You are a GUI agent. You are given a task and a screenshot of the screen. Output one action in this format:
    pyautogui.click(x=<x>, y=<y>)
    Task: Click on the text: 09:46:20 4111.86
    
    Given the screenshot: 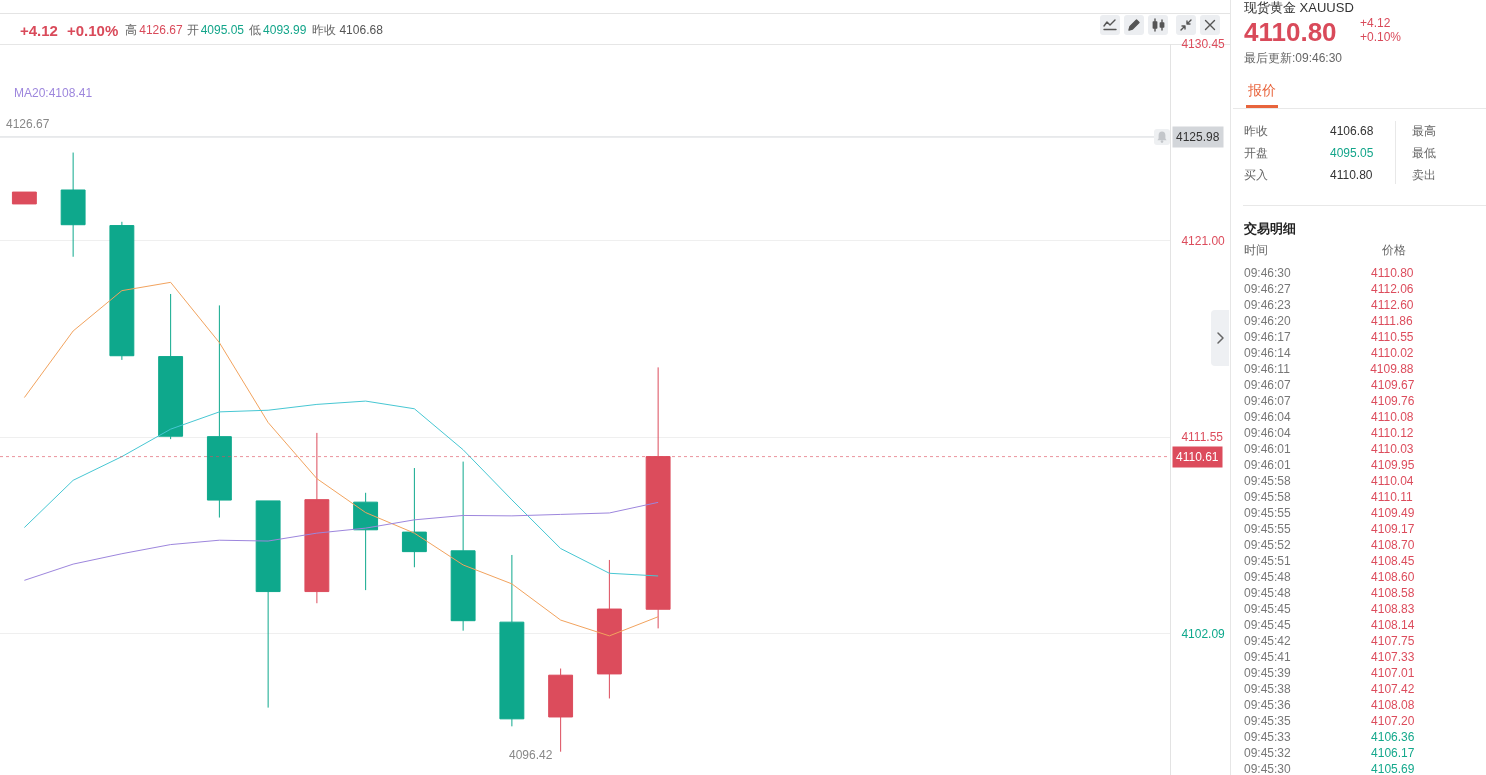 What is the action you would take?
    pyautogui.click(x=1328, y=321)
    